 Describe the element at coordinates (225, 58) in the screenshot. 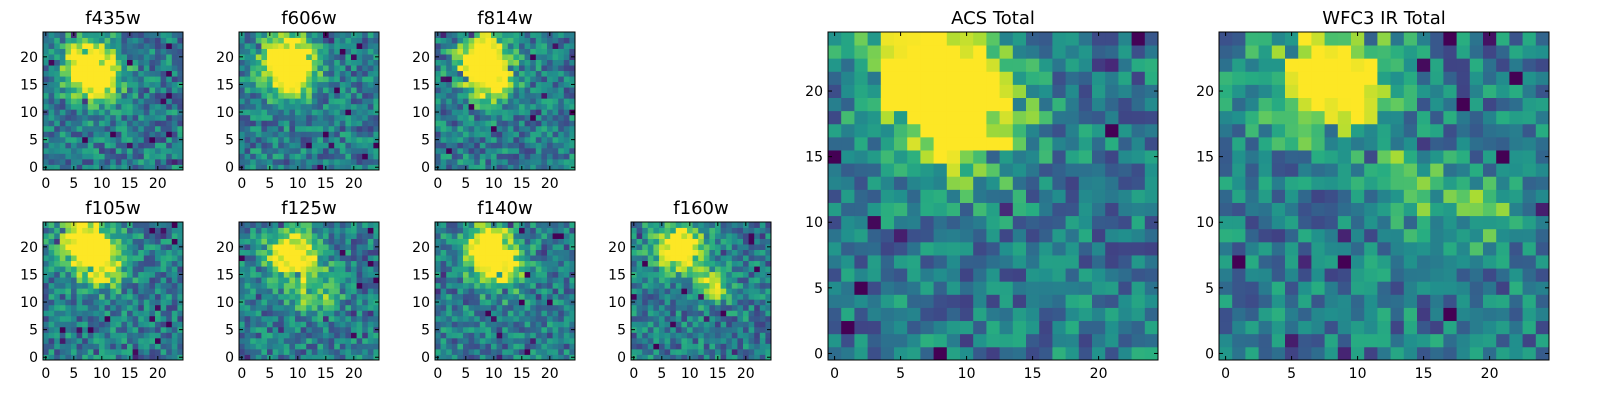

I see `y-tick-label: 20` at that location.